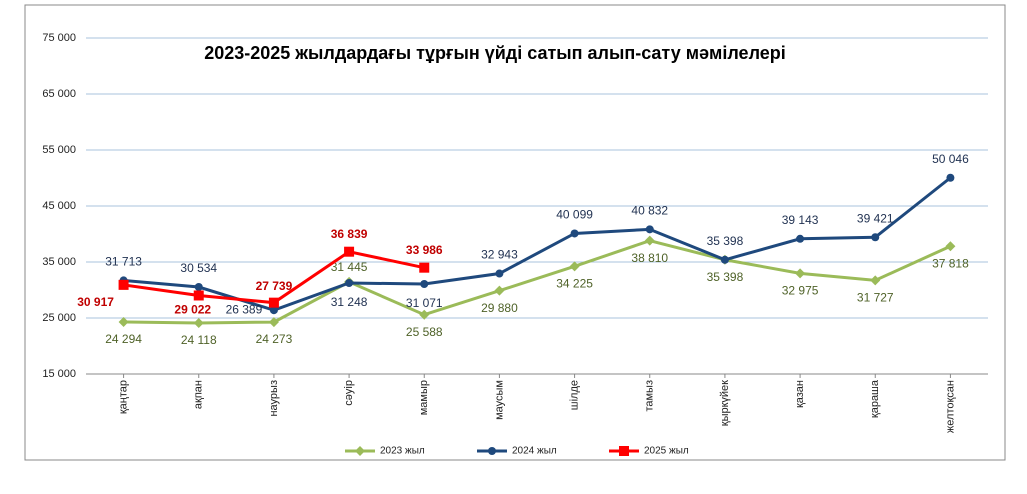 This screenshot has width=1027, height=494. Describe the element at coordinates (666, 451) in the screenshot. I see `legend-label: 2025 жыл` at that location.